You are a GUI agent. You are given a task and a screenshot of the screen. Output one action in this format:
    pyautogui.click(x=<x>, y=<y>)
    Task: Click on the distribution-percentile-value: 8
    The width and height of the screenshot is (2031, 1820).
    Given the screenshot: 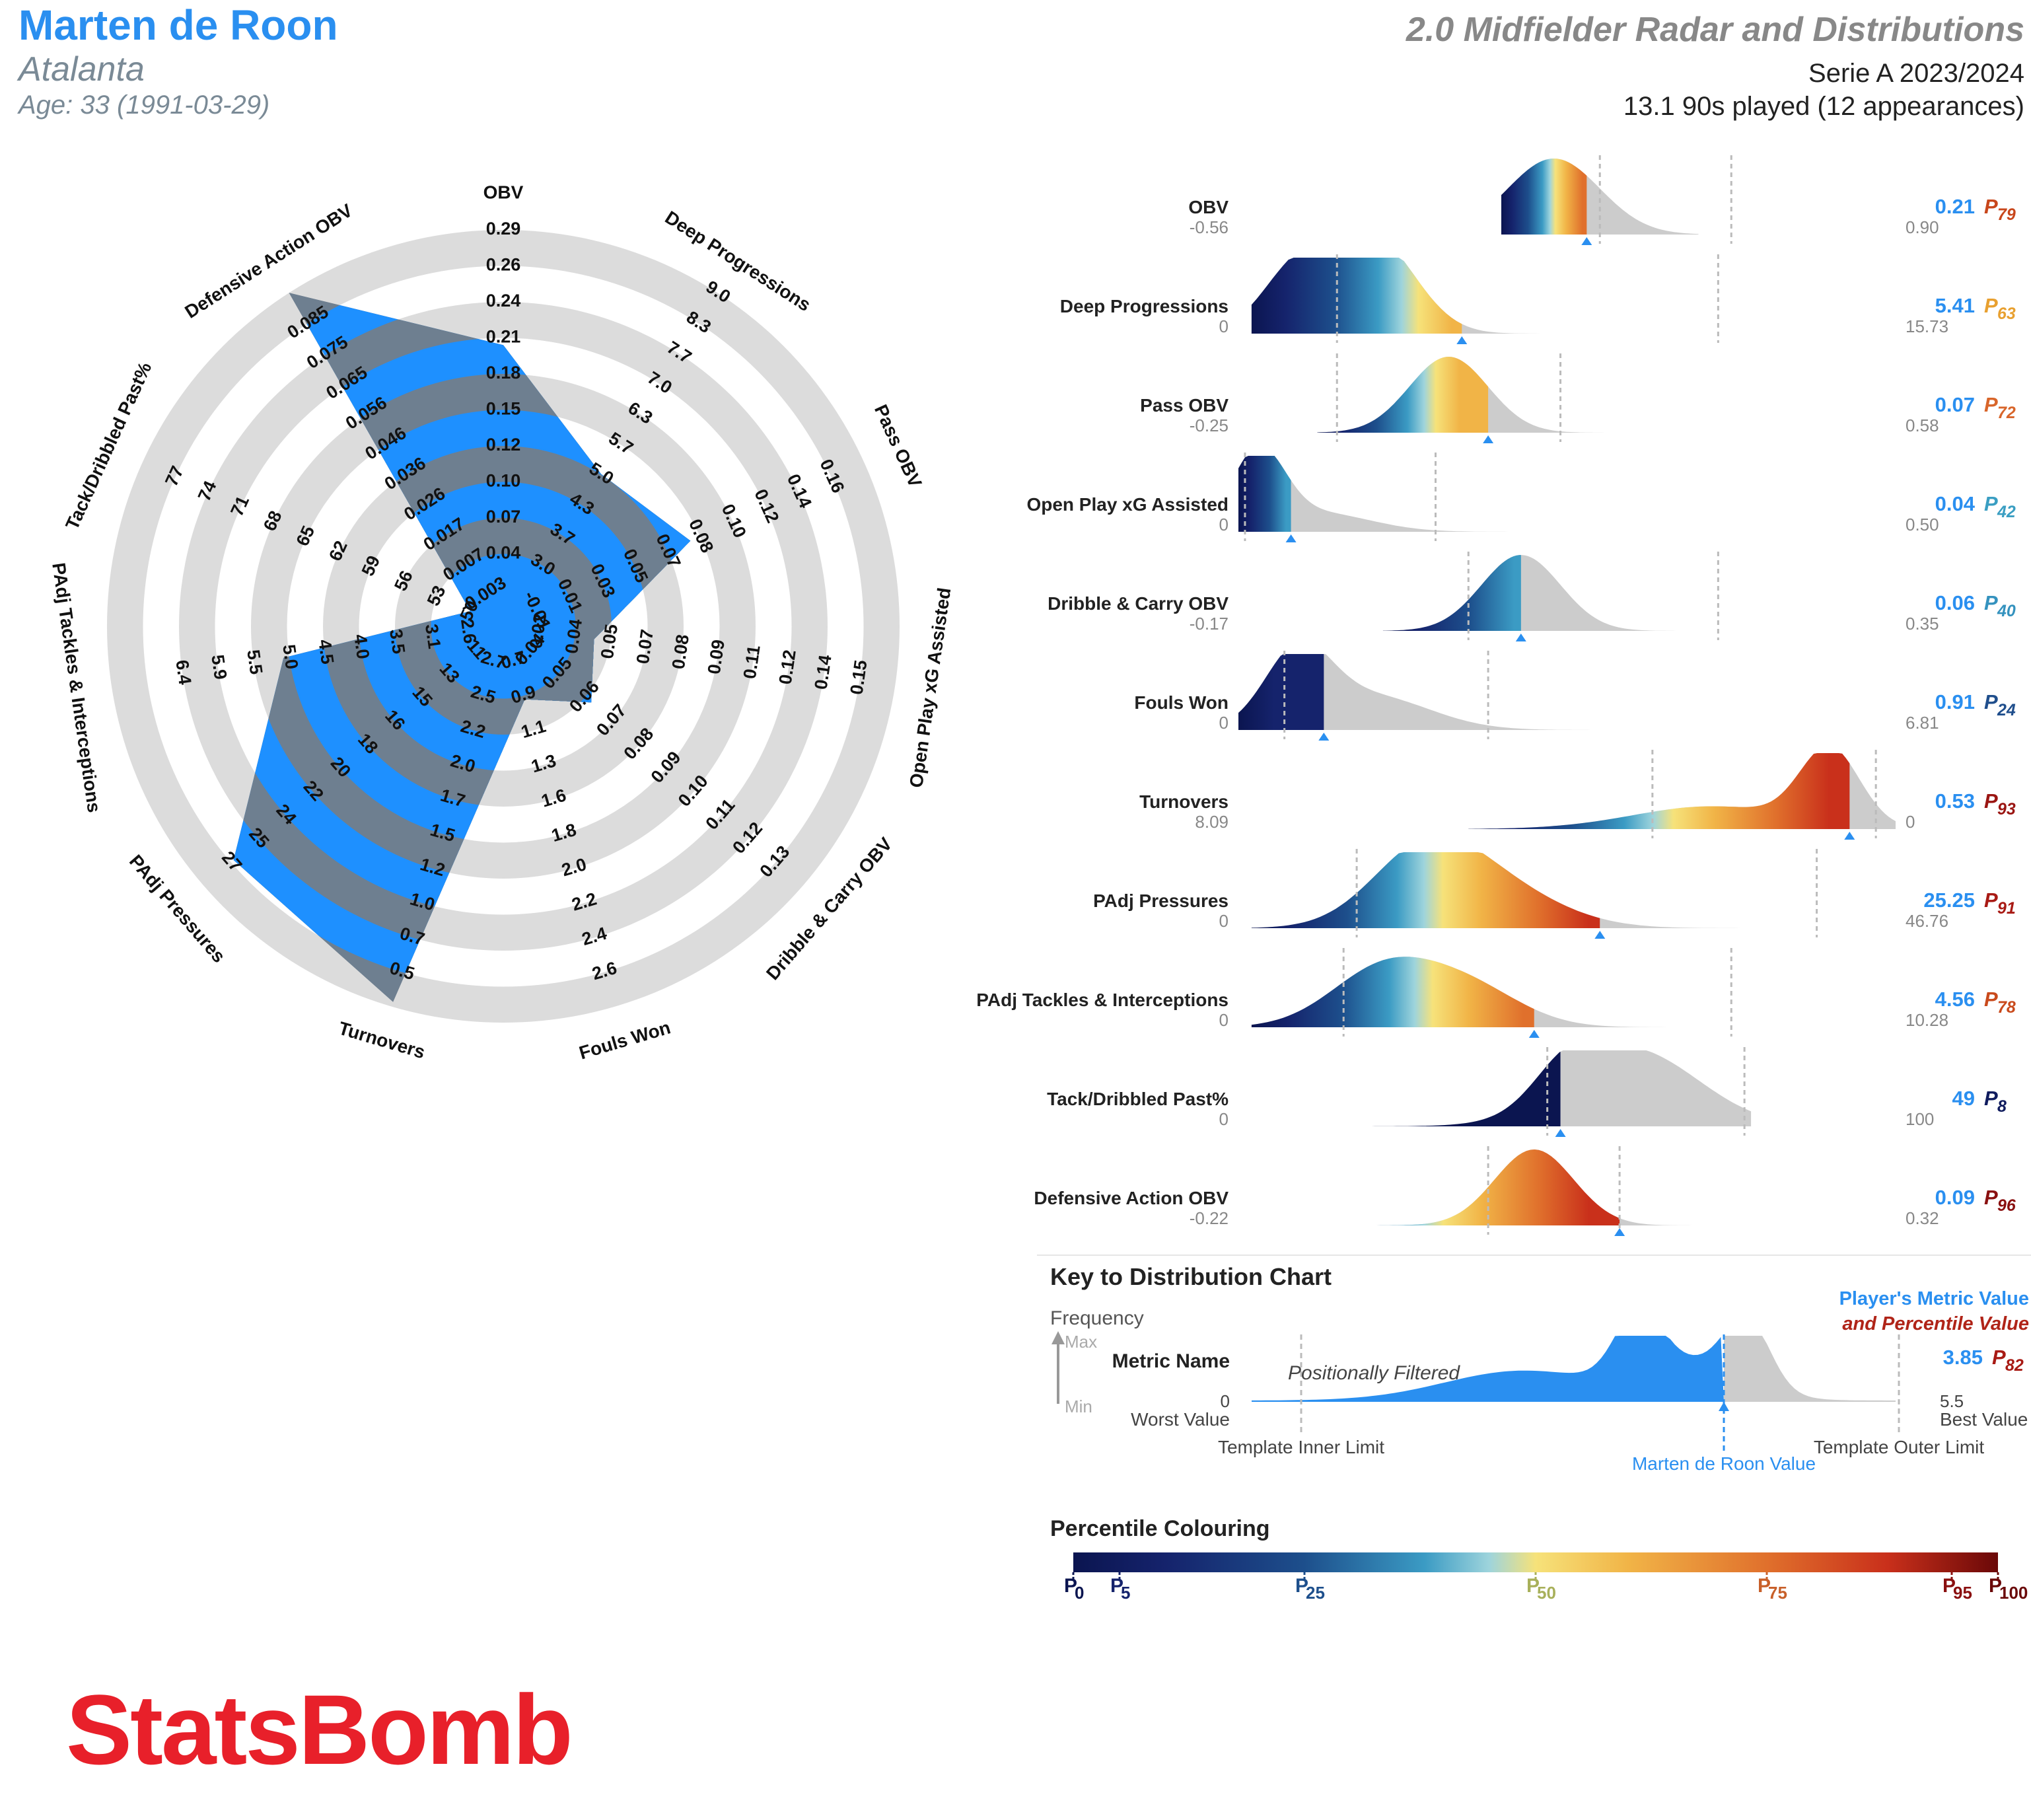 What is the action you would take?
    pyautogui.click(x=2002, y=1106)
    